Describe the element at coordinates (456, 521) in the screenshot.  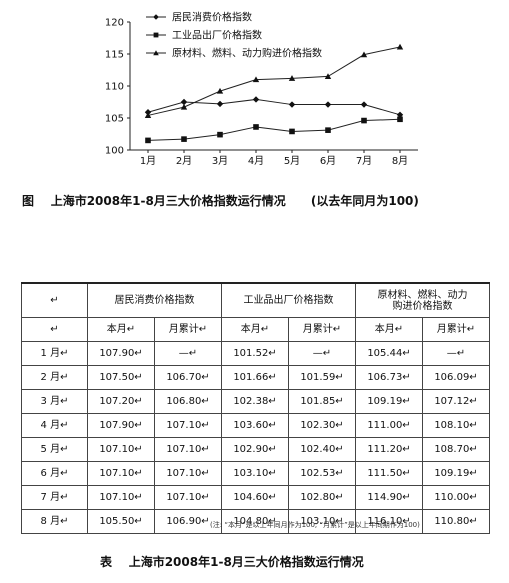
I see `value-cell: 110.80↵` at that location.